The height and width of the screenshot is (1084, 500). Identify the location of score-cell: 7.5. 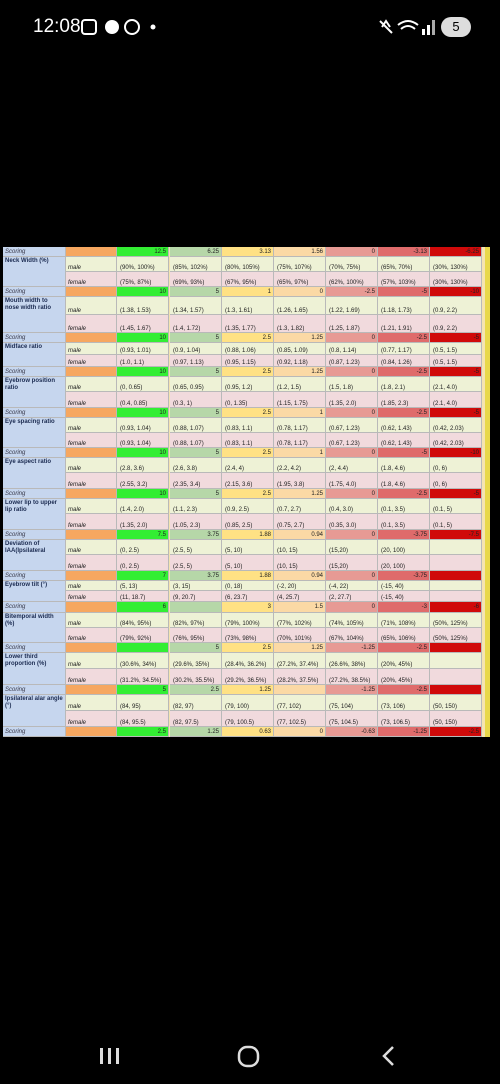
(143, 535).